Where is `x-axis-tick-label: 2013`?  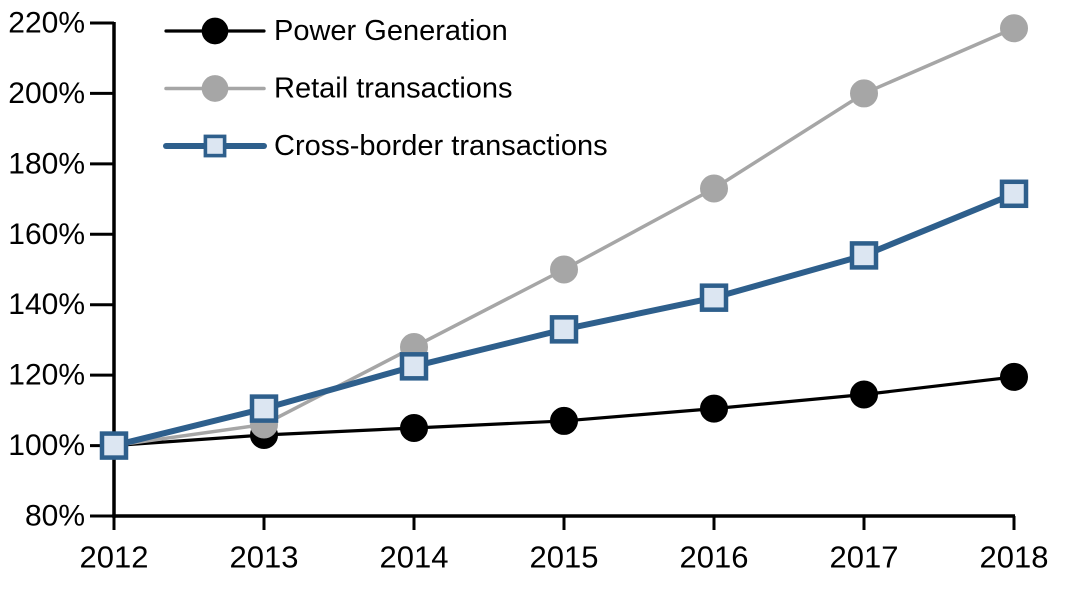
x-axis-tick-label: 2013 is located at coordinates (264, 557).